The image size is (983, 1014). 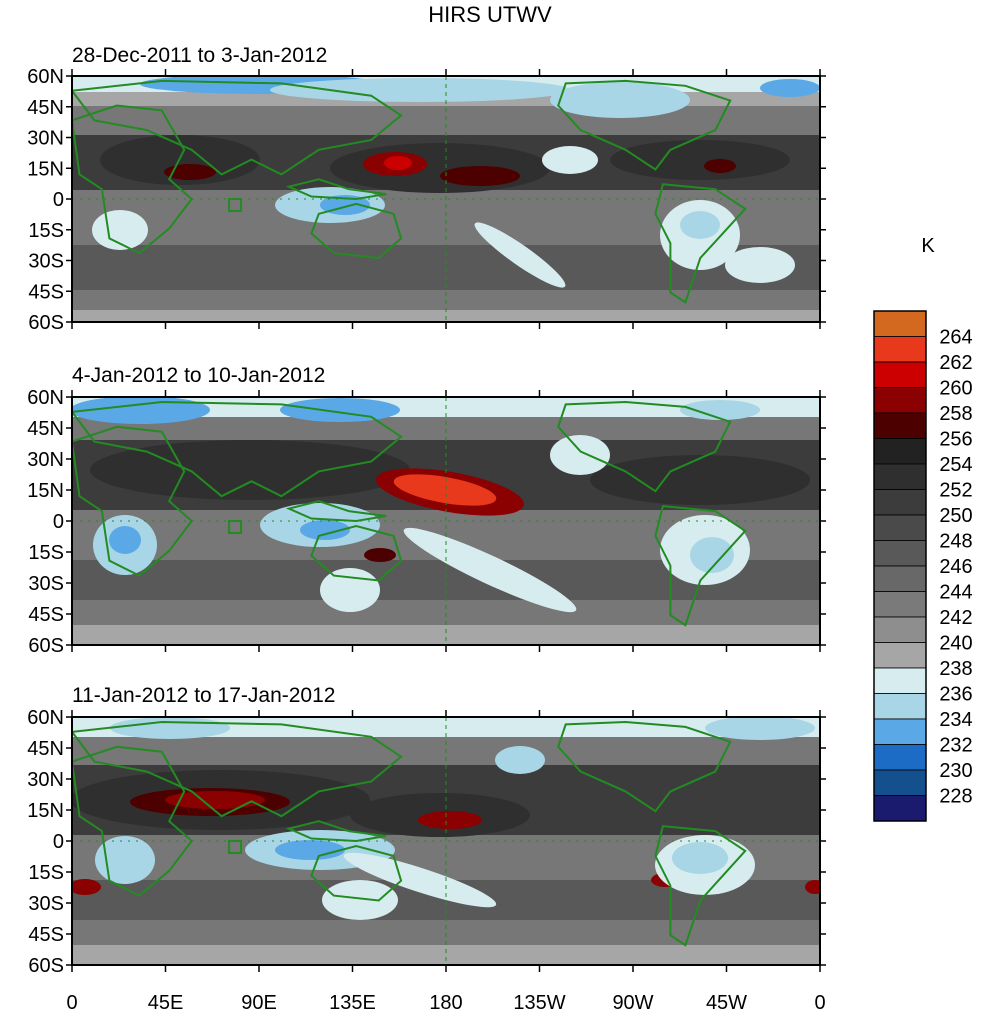 What do you see at coordinates (190, 172) in the screenshot?
I see `red-max-1c` at bounding box center [190, 172].